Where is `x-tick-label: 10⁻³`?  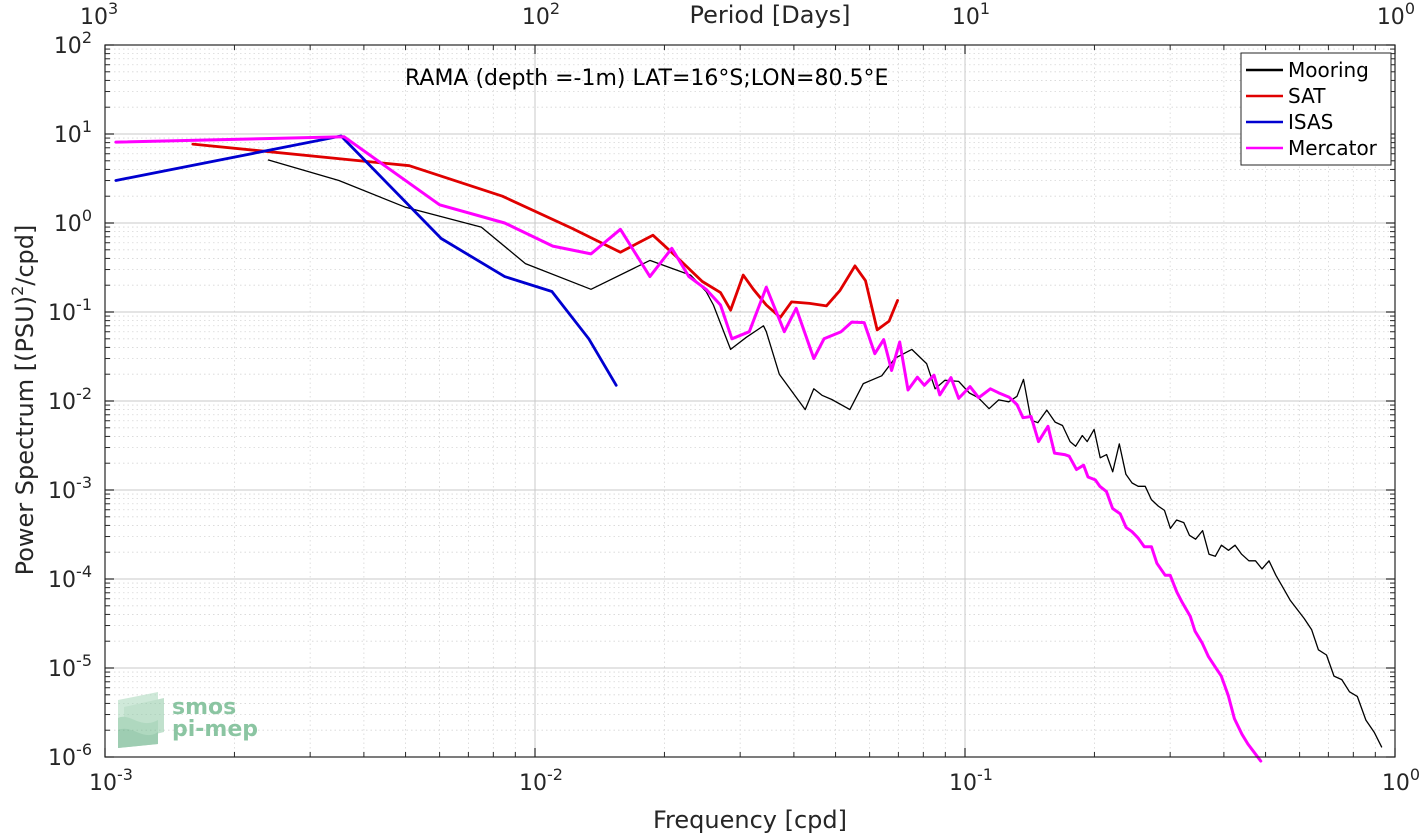
x-tick-label: 10⁻³ is located at coordinates (111, 780).